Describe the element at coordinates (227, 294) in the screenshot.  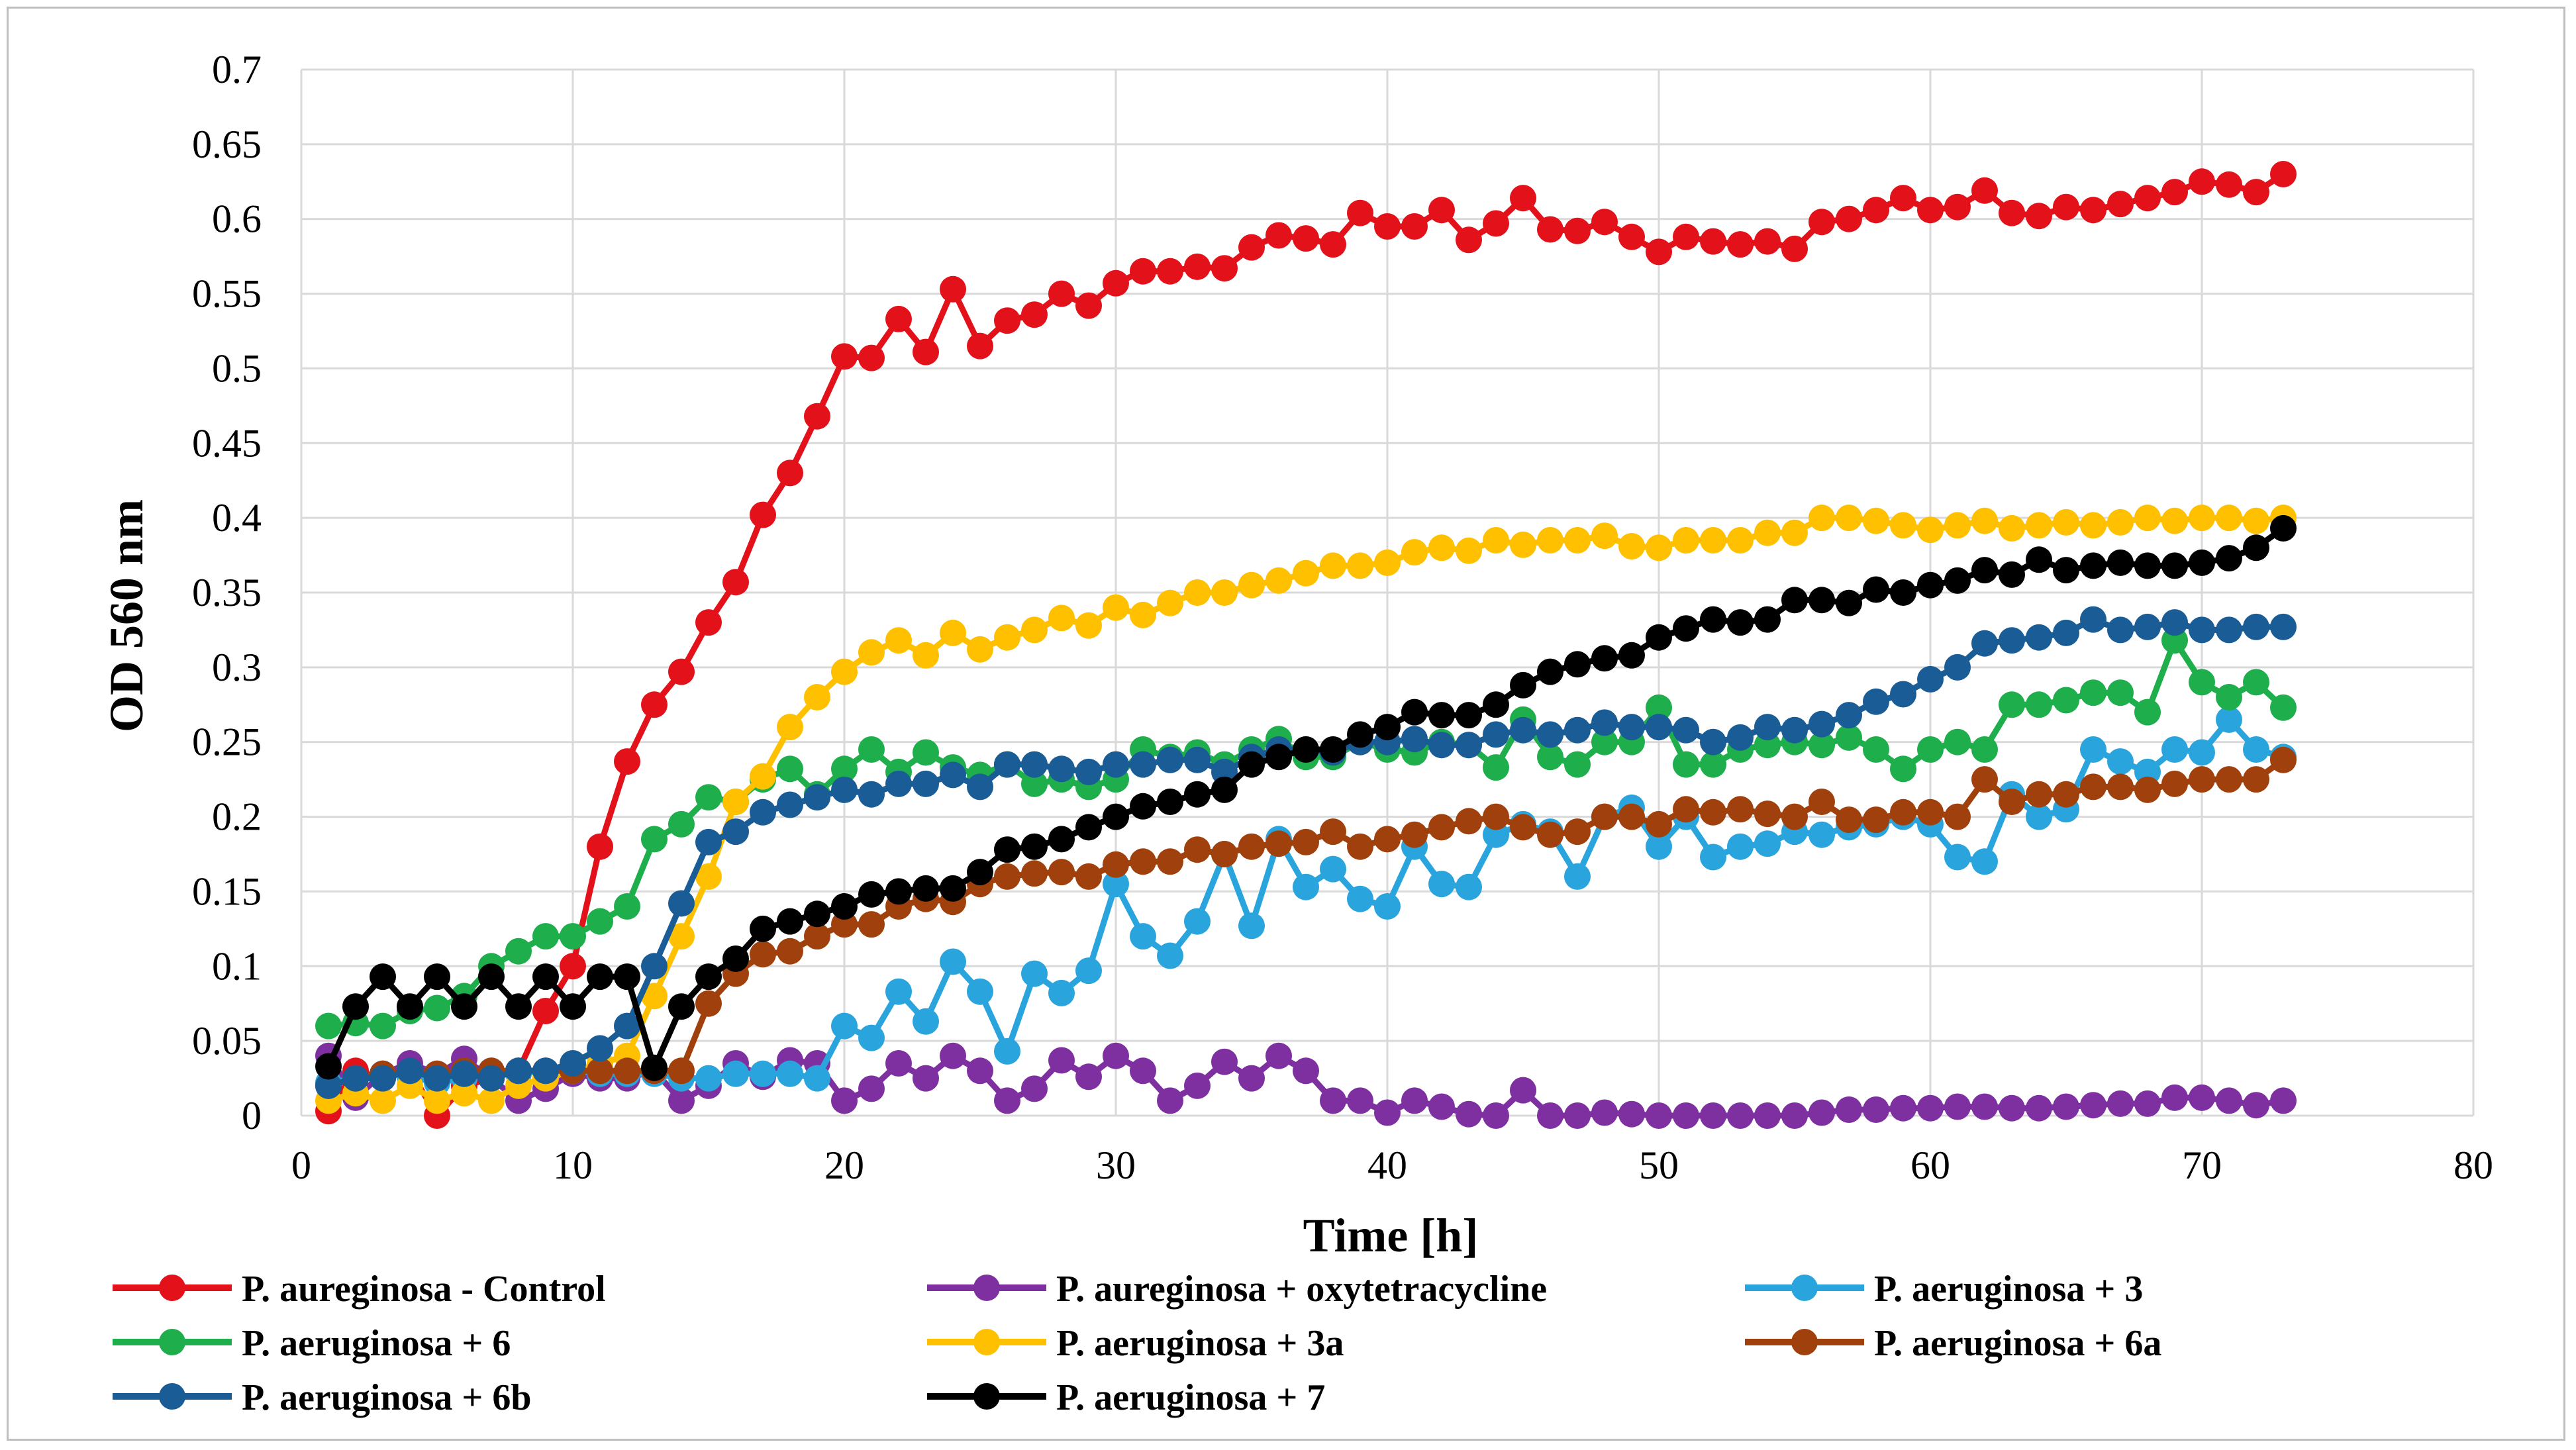
I see `y-tick-label: 0.55` at that location.